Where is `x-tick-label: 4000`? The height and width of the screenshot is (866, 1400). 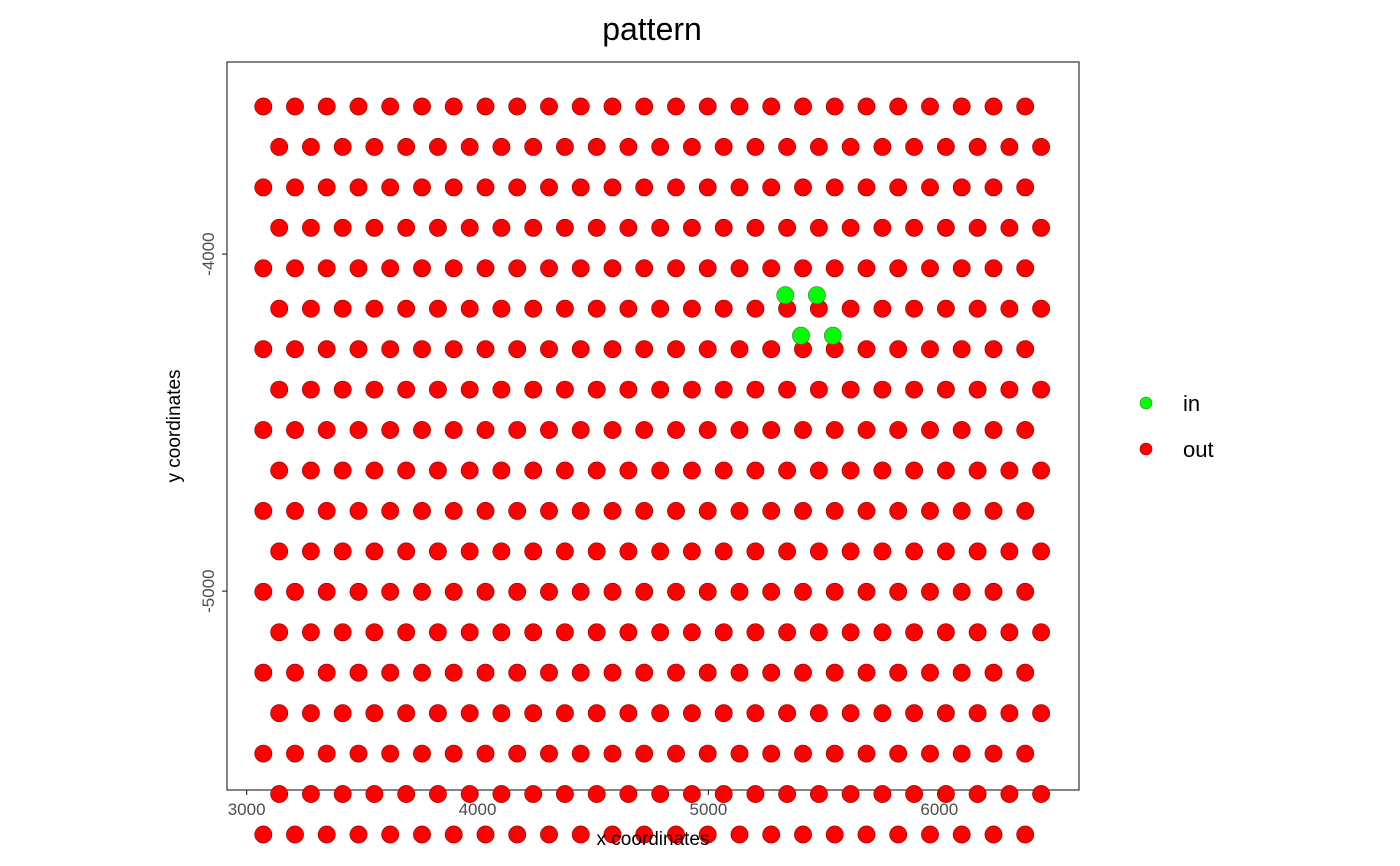
x-tick-label: 4000 is located at coordinates (478, 809).